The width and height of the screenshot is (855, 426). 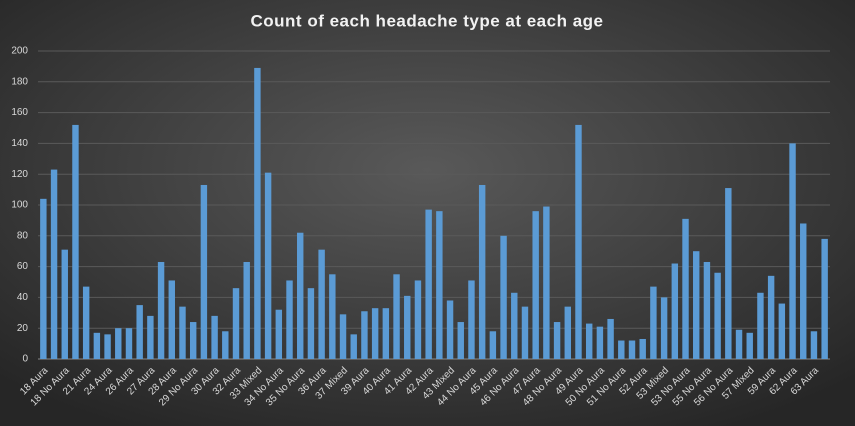 What do you see at coordinates (19, 205) in the screenshot?
I see `y-tick-label: 100` at bounding box center [19, 205].